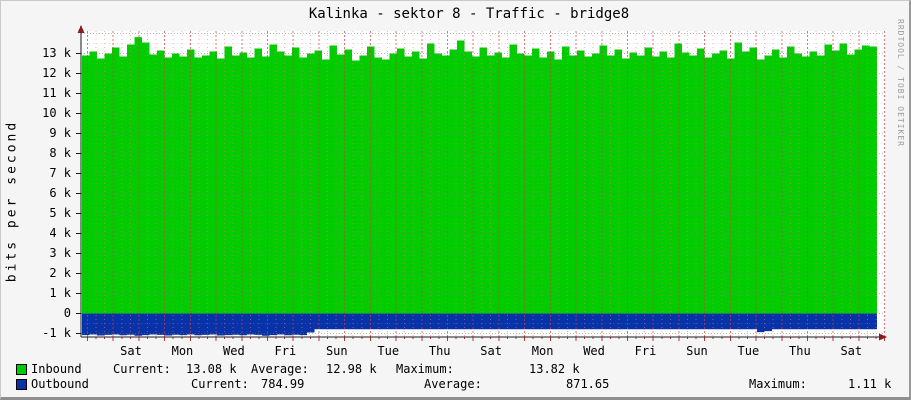 The height and width of the screenshot is (400, 911). Describe the element at coordinates (21, 369) in the screenshot. I see `inbound-swatch` at that location.